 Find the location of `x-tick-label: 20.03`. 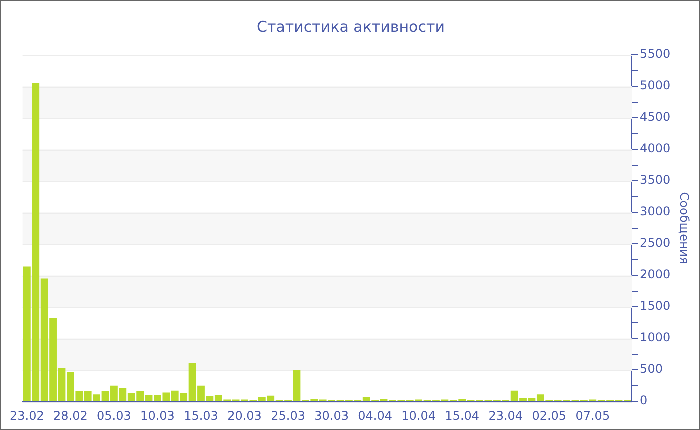

x-tick-label: 20.03 is located at coordinates (245, 415).